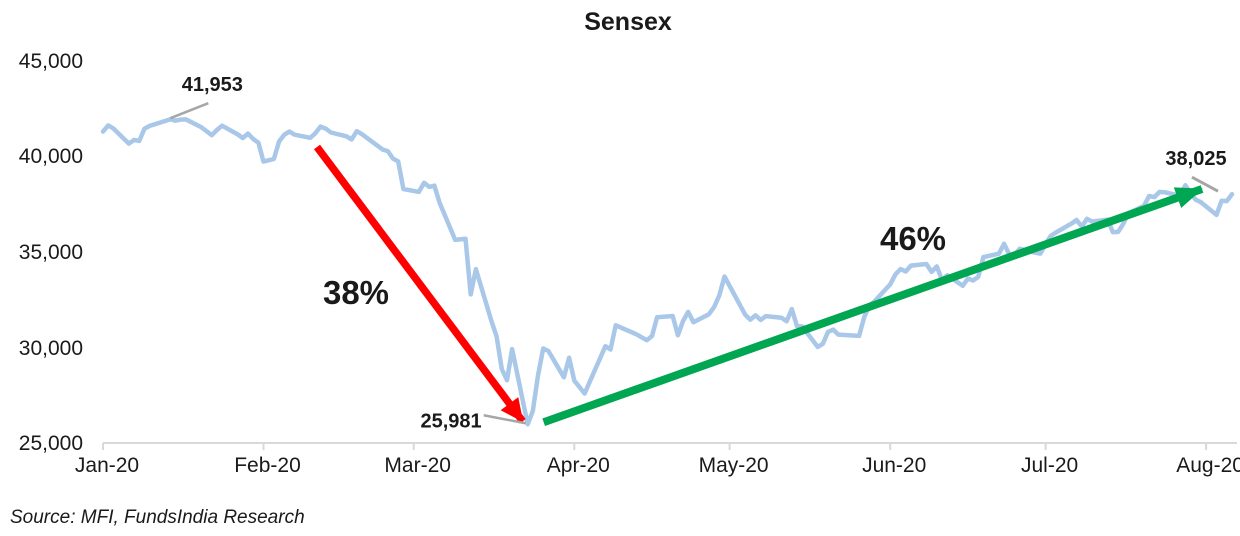  Describe the element at coordinates (419, 284) in the screenshot. I see `decline-arrow` at that location.